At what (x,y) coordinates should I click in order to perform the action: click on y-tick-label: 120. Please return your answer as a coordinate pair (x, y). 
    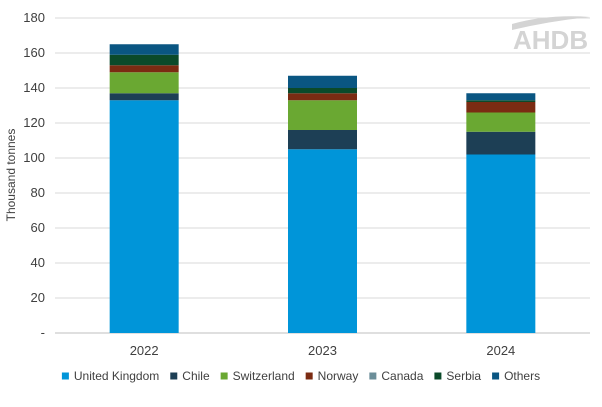
    Looking at the image, I should click on (34, 122).